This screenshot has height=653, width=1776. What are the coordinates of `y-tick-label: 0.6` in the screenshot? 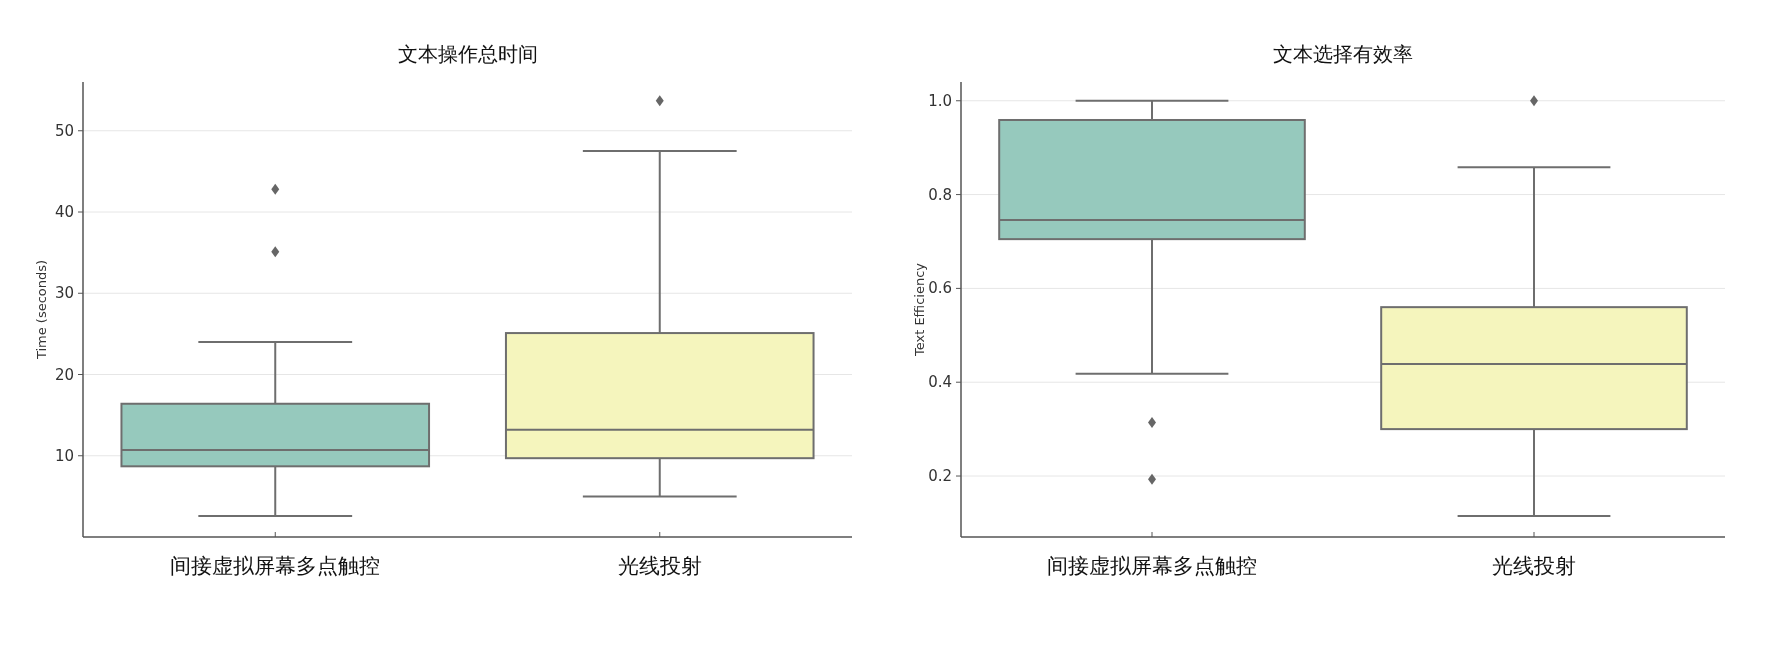 It's located at (940, 288).